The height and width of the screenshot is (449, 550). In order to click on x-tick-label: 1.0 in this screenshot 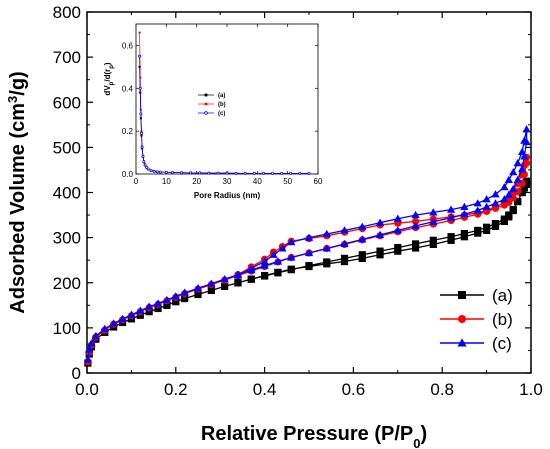, I will do `click(531, 389)`.